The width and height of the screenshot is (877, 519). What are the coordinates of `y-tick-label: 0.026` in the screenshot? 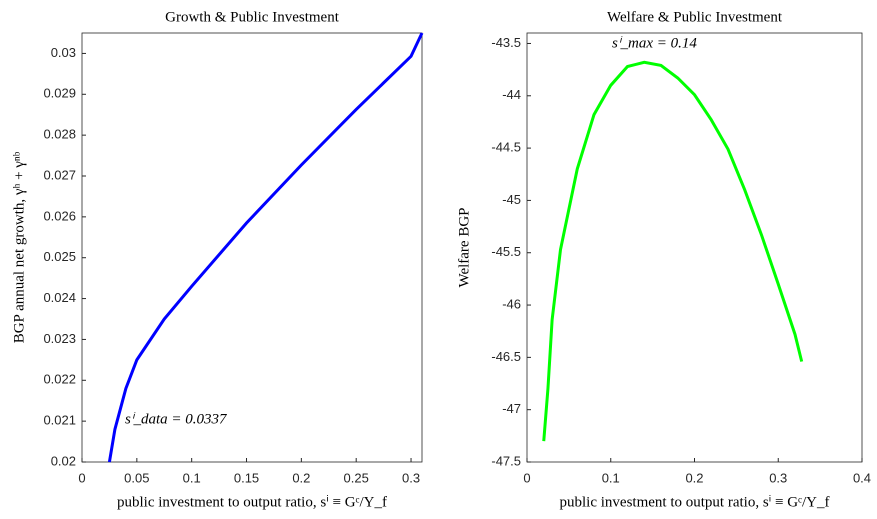 It's located at (59, 215).